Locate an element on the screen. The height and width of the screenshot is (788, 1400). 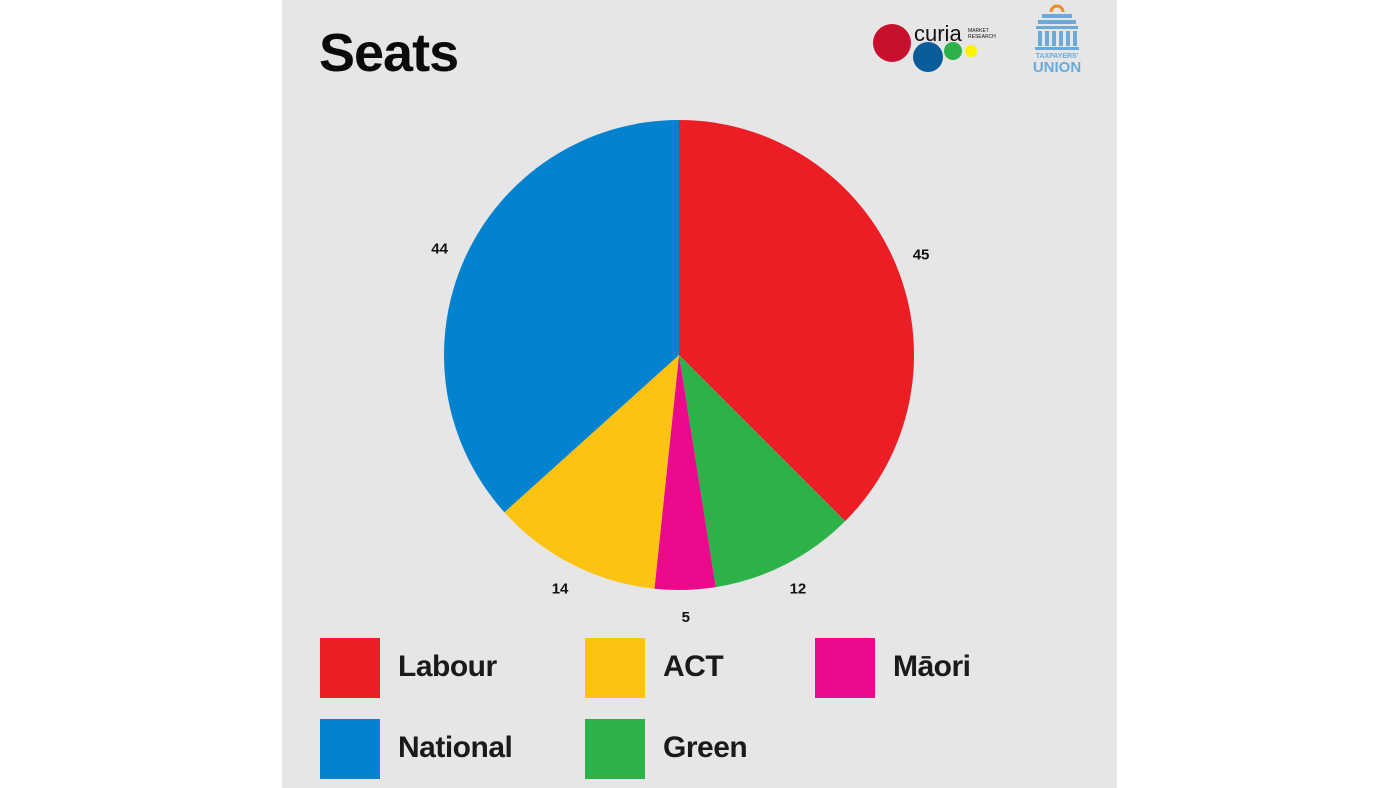
legend-swatch-green is located at coordinates (615, 749).